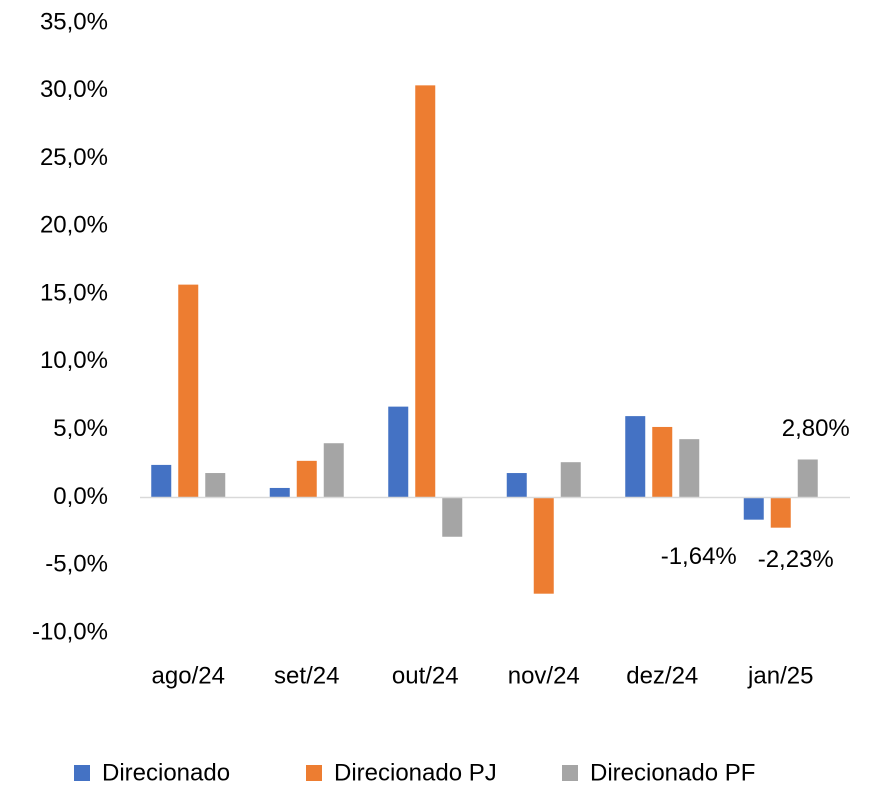 This screenshot has height=785, width=892. What do you see at coordinates (188, 675) in the screenshot?
I see `x-tick-label: ago/24` at bounding box center [188, 675].